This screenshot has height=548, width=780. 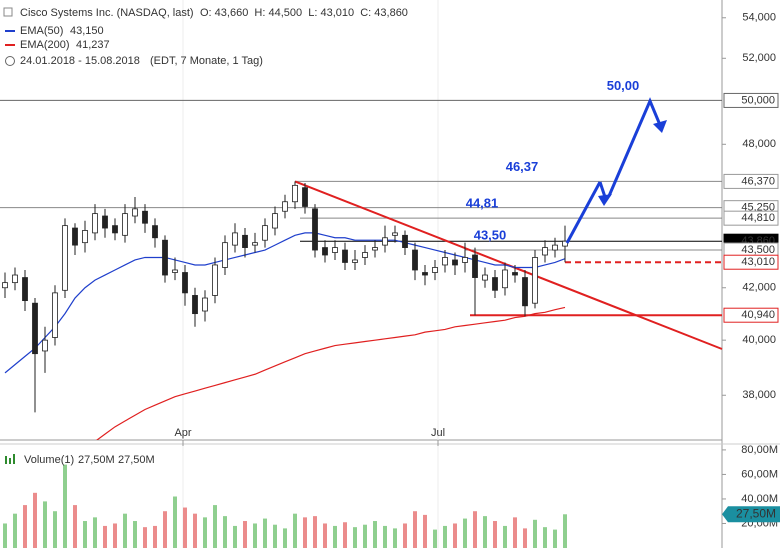 I want to click on period-detail: (EDT, 7 Monate, 1 Tag), so click(x=206, y=61).